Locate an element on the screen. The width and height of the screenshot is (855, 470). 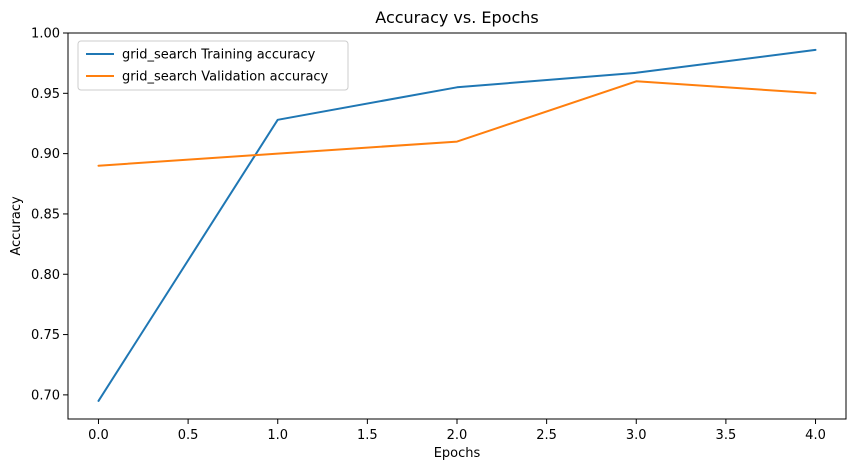
x-tick-label: 0.0 is located at coordinates (98, 435).